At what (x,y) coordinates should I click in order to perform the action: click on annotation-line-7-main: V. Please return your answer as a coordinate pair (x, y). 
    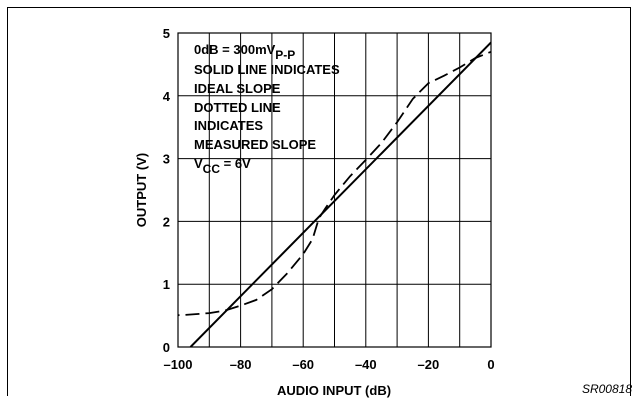
    Looking at the image, I should click on (198, 163).